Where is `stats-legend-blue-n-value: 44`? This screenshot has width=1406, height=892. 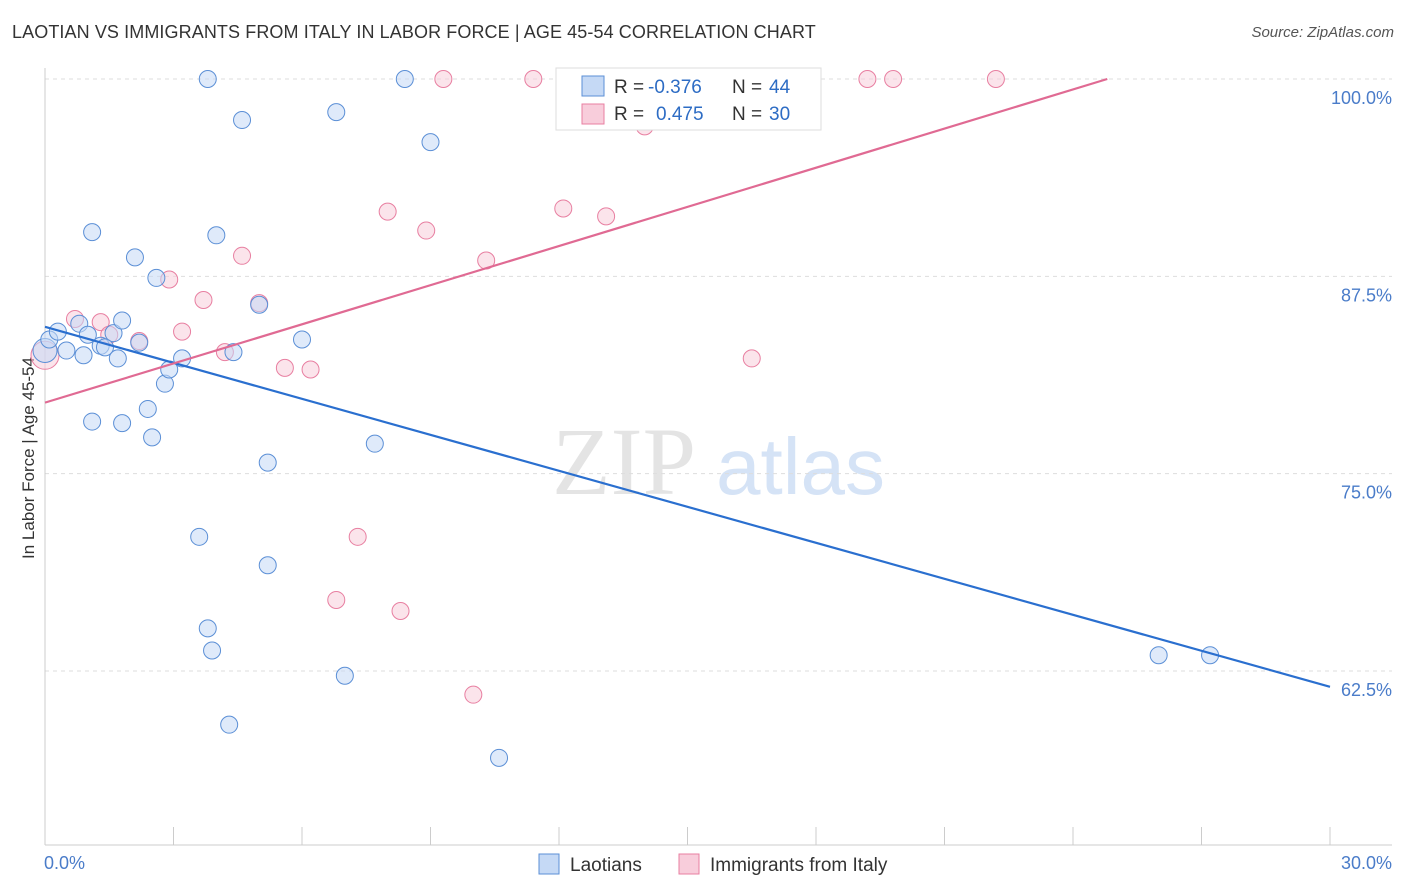 stats-legend-blue-n-value: 44 is located at coordinates (780, 87).